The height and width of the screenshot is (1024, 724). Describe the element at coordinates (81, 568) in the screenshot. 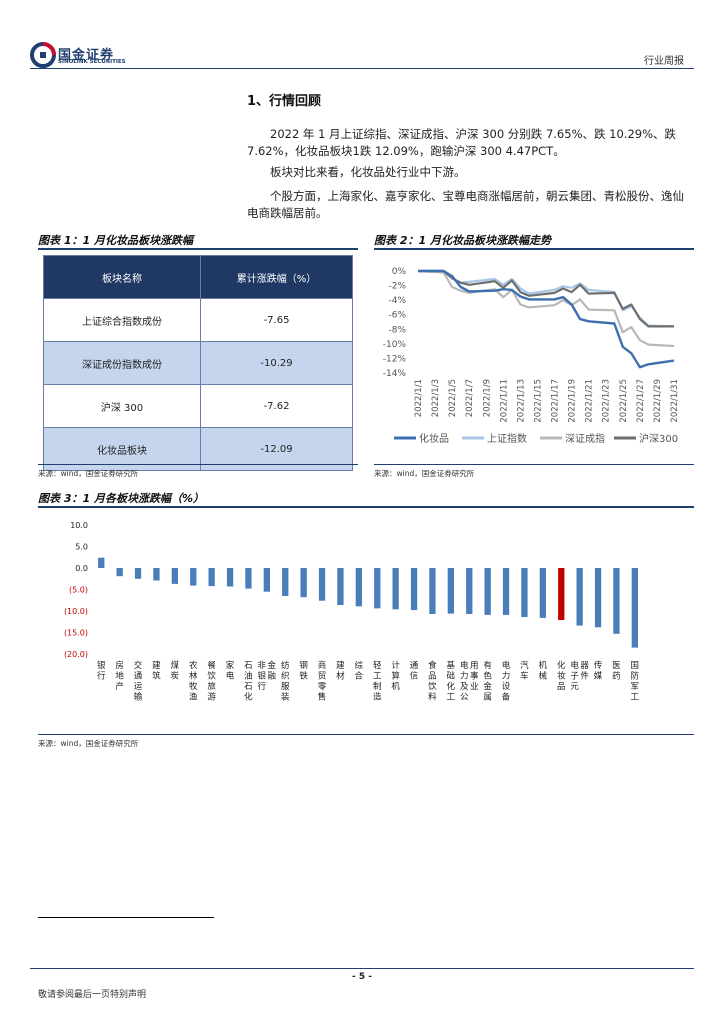

I see `y-tick-label: 0.0` at that location.